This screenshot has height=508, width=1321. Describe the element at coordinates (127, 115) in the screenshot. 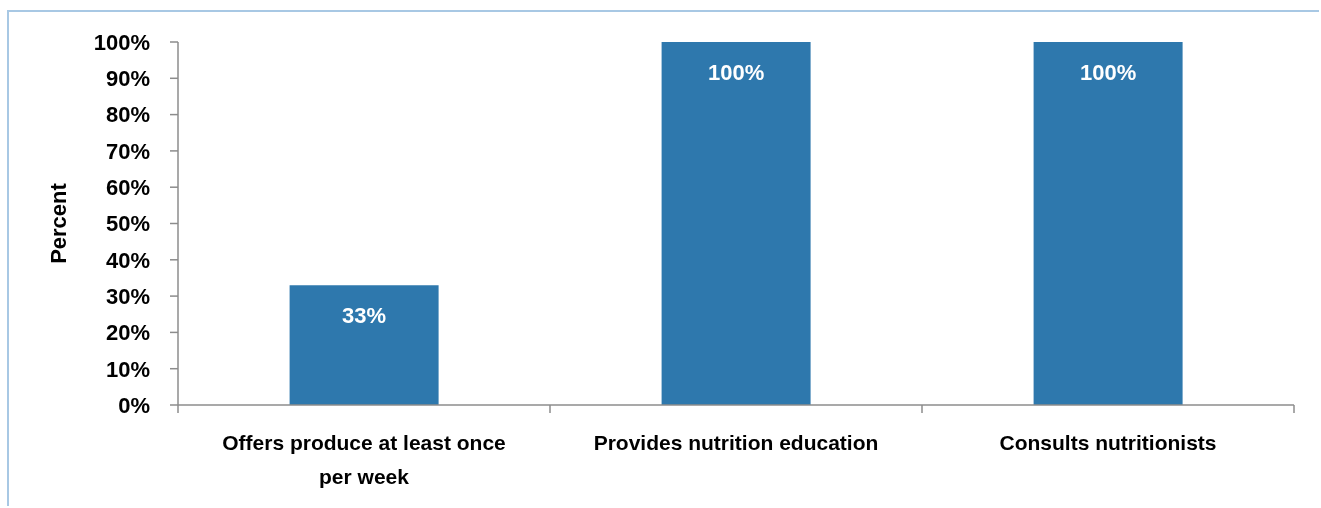

I see `y-tick-label: 80%` at that location.